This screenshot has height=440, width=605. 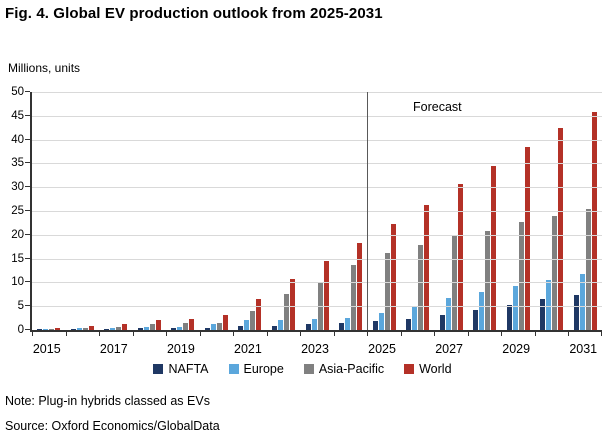 I want to click on bar-europe-2021, so click(x=247, y=325).